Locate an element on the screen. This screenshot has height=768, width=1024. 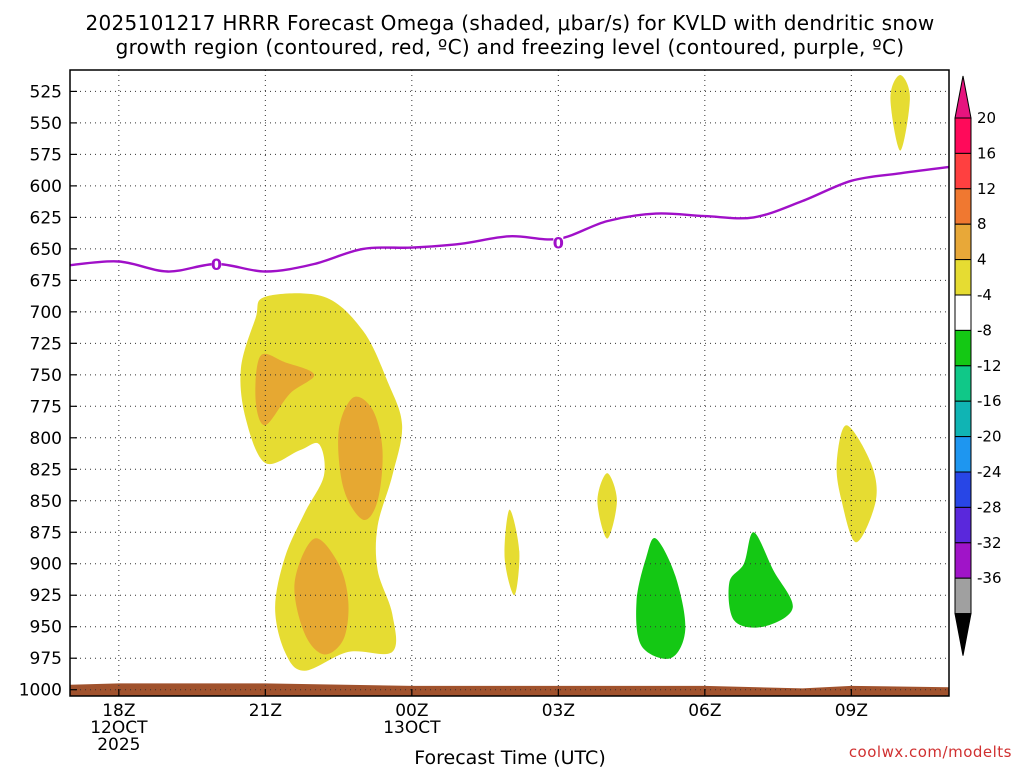
colorbar-label-9: -20 is located at coordinates (989, 437).